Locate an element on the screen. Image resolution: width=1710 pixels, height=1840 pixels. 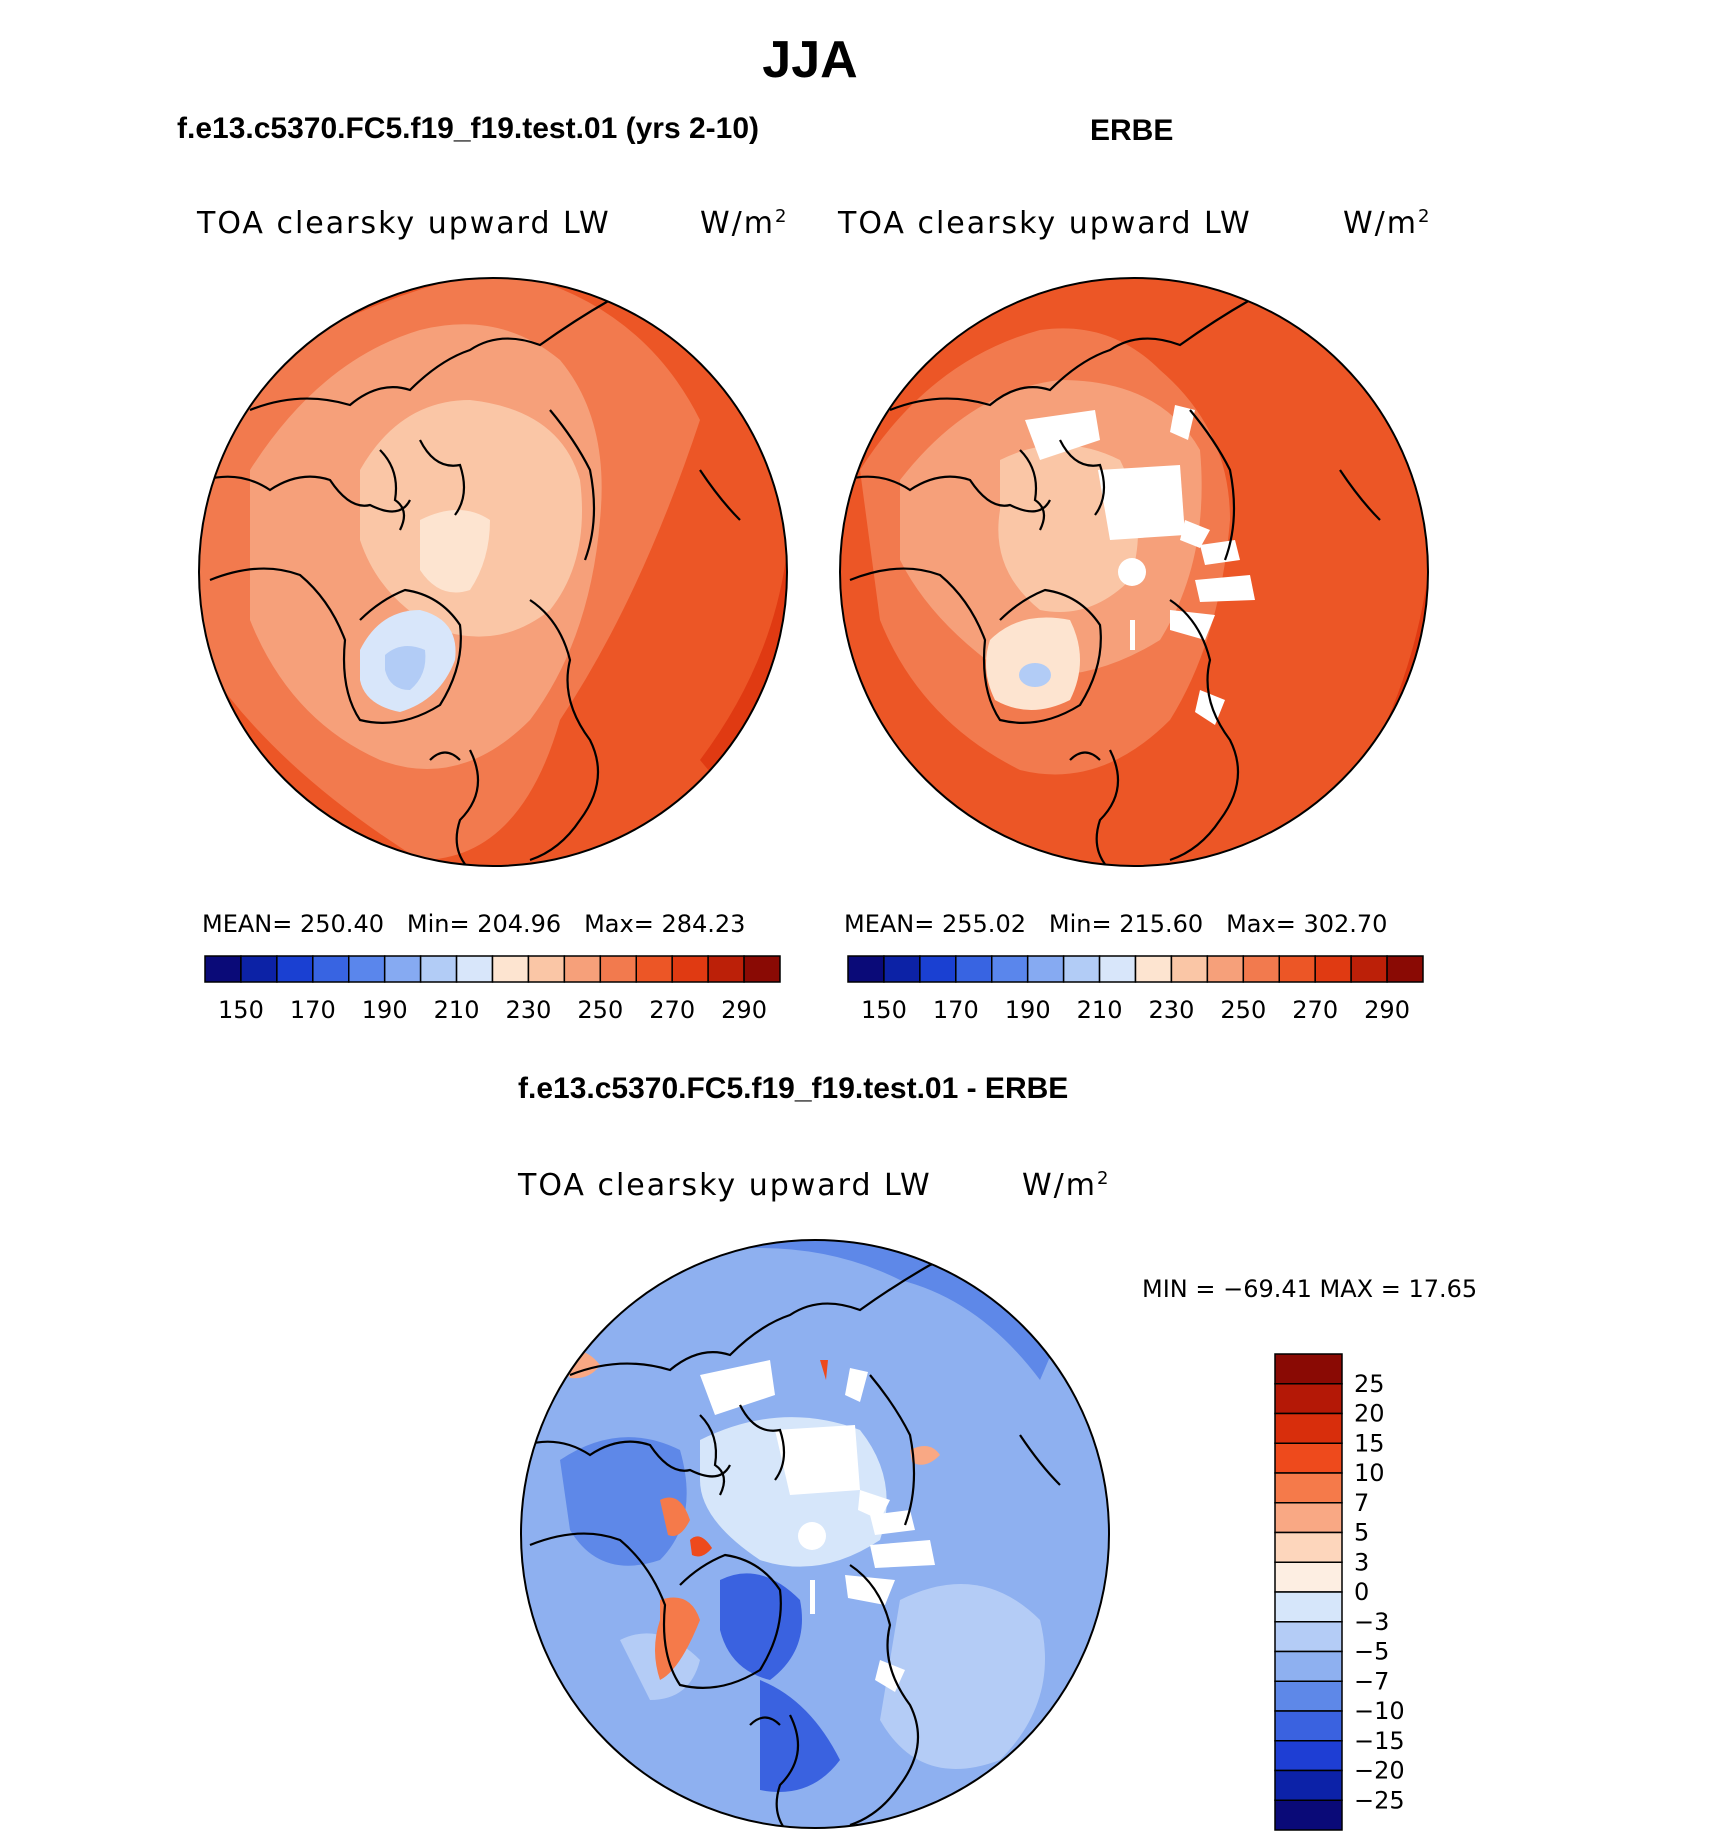
obs-colorbar-tick-label: 210 is located at coordinates (1100, 1010).